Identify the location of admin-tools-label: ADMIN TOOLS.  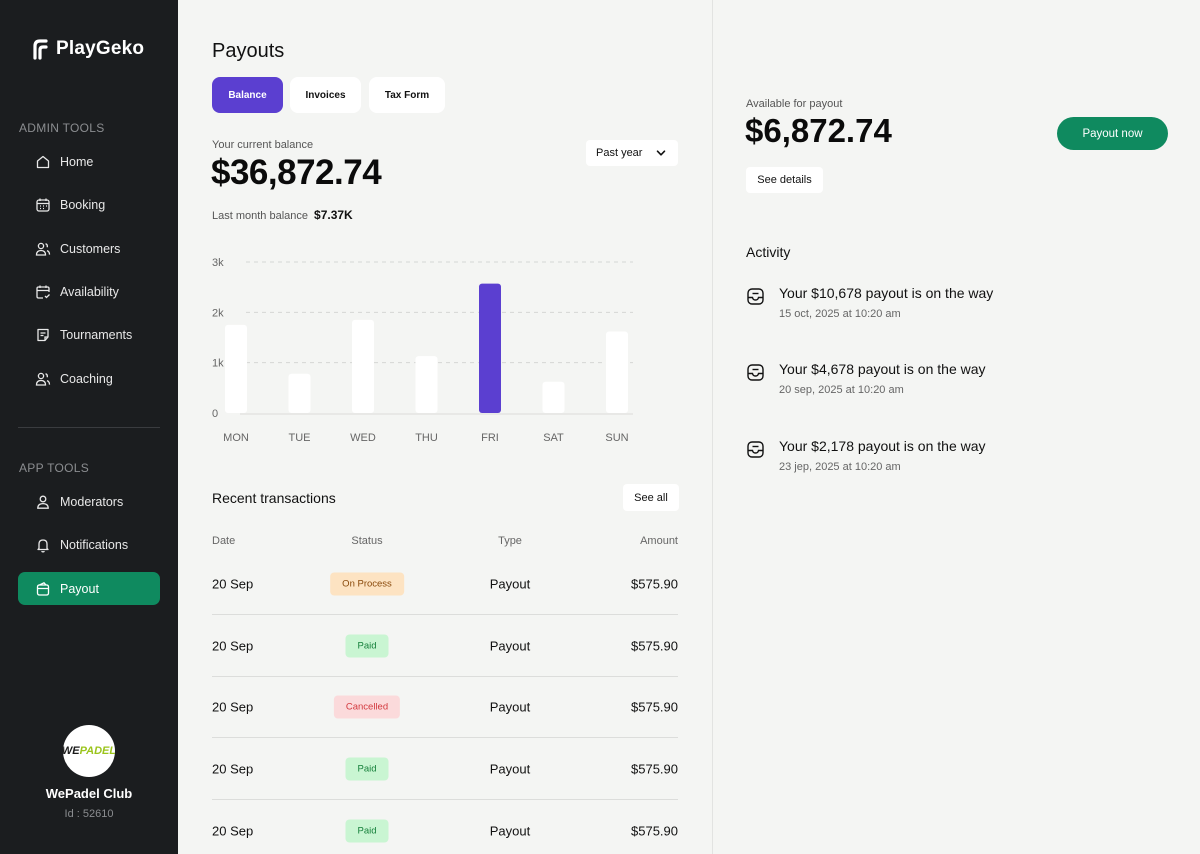
(62, 128).